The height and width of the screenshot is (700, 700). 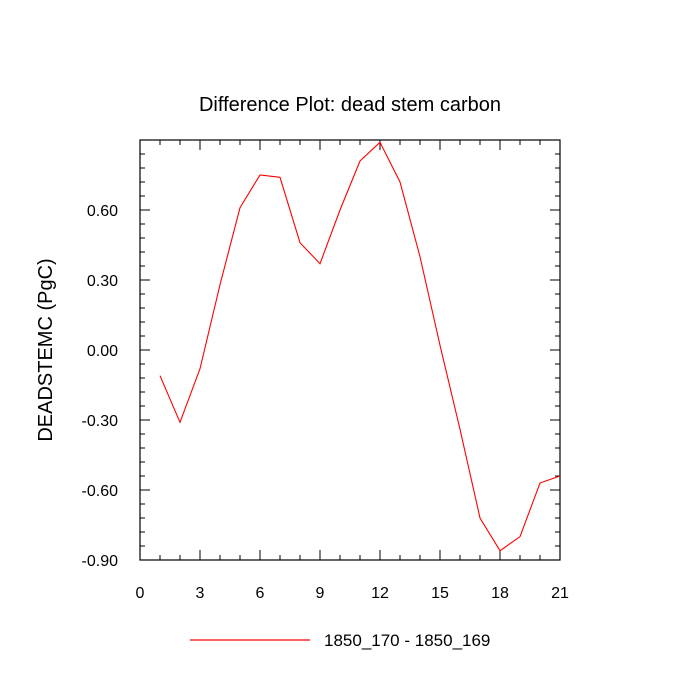 What do you see at coordinates (500, 593) in the screenshot?
I see `x-tick-label: 18` at bounding box center [500, 593].